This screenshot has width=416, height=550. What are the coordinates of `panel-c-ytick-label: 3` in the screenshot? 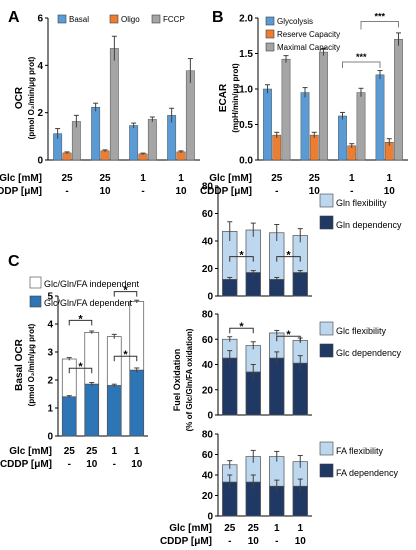 It's located at (50, 353).